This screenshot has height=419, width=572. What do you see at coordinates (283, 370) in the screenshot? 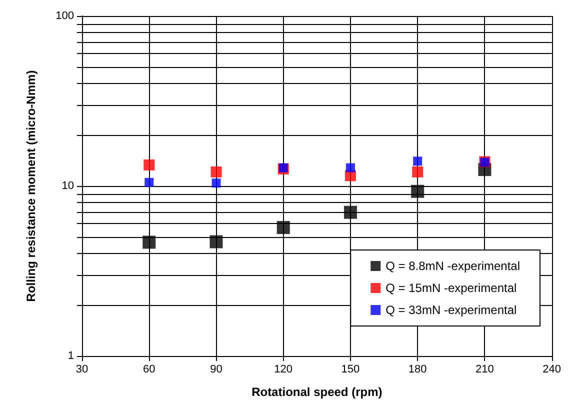
I see `x-tick-label: 120` at bounding box center [283, 370].